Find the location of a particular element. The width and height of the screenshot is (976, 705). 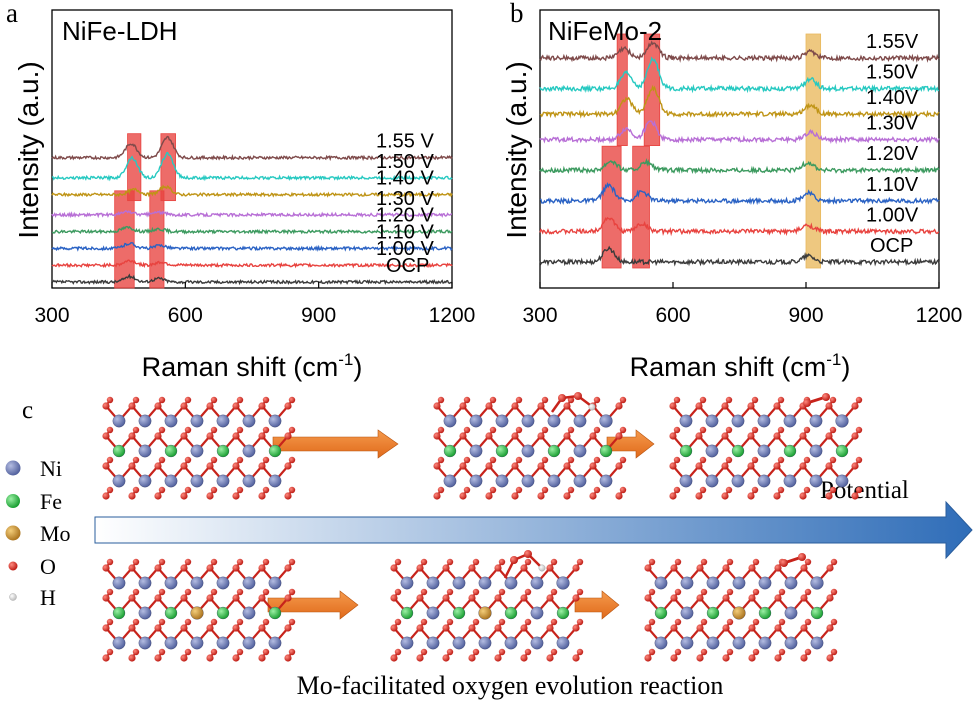

legend-mo-sphere is located at coordinates (13, 533).